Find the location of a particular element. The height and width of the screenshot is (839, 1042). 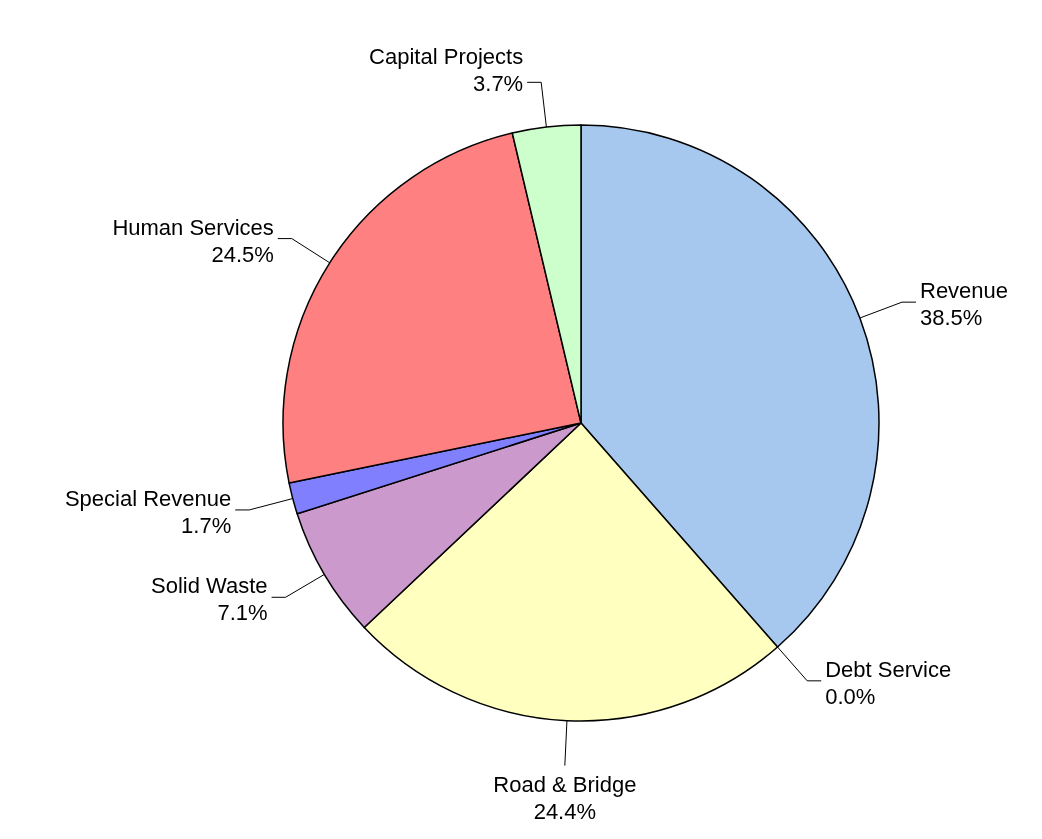

text: 0.0% is located at coordinates (850, 696).